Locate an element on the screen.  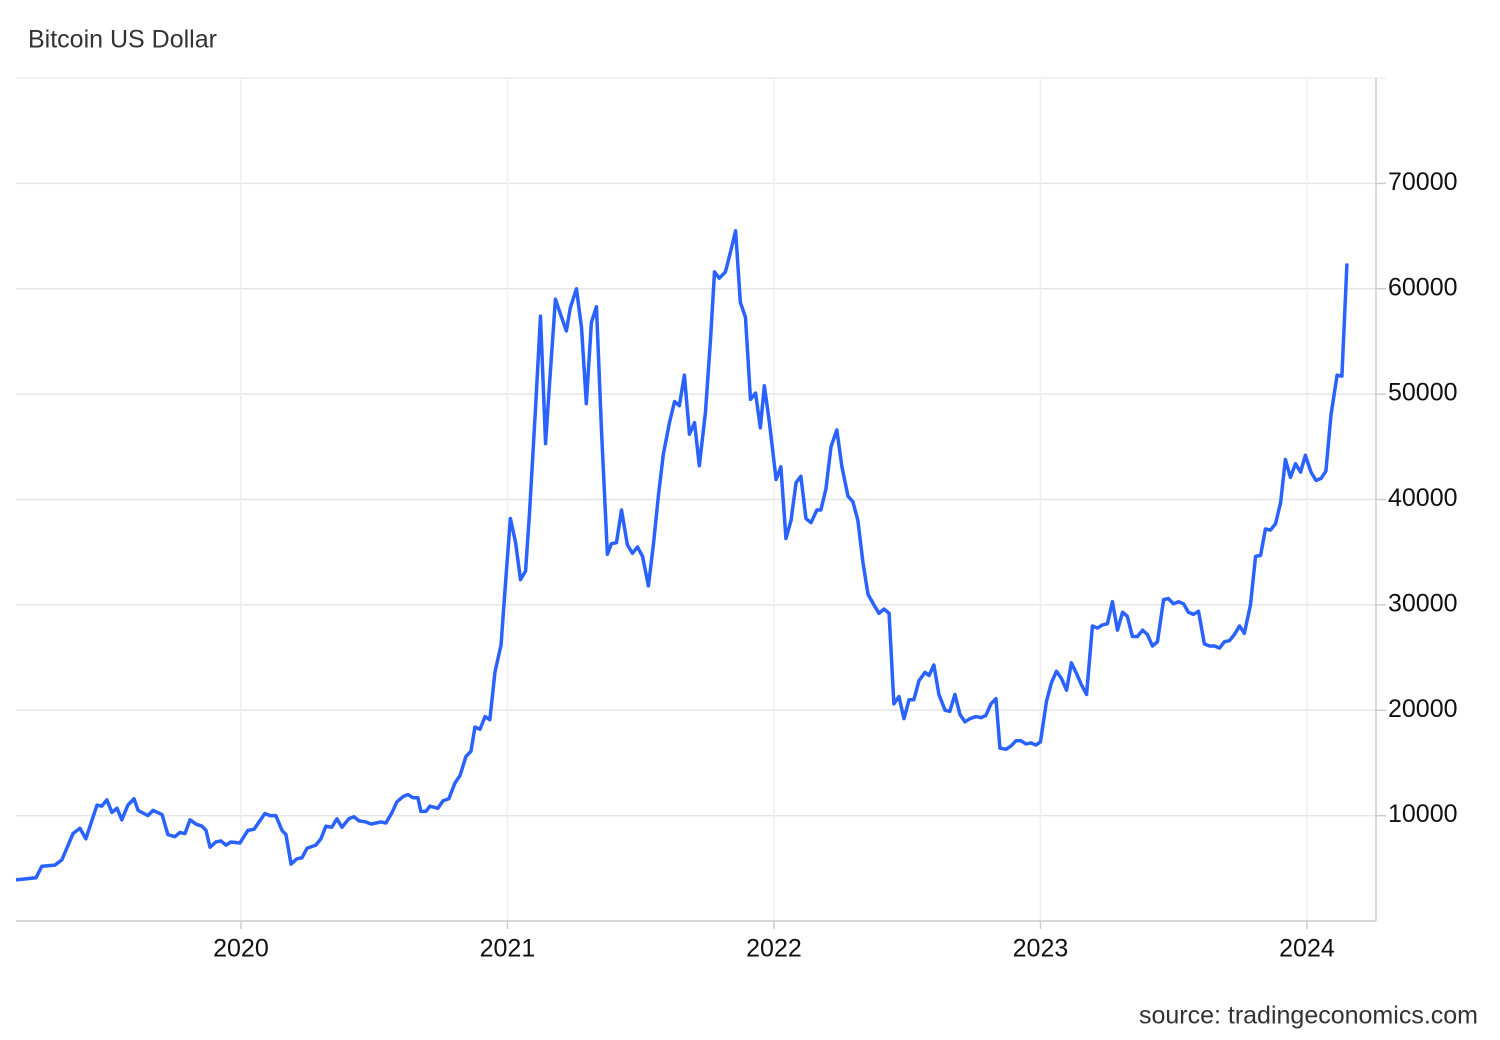
x-tick-label: 2024 is located at coordinates (1307, 949).